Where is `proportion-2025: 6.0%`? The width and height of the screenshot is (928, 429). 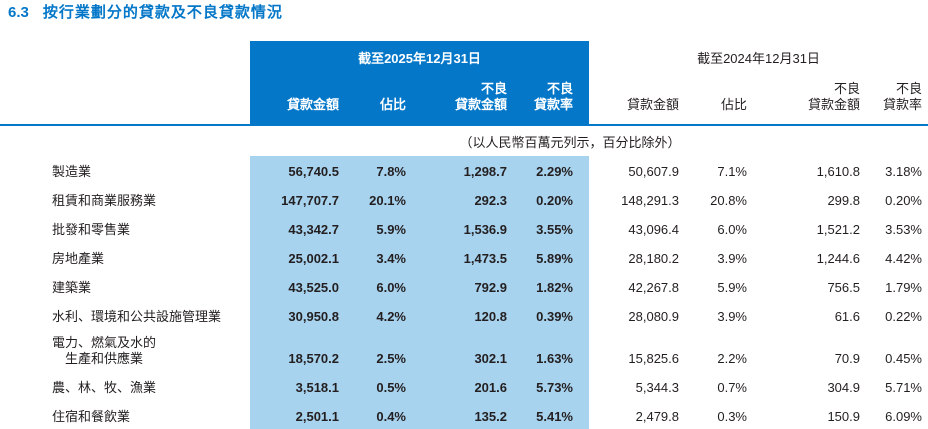
proportion-2025: 6.0% is located at coordinates (391, 287).